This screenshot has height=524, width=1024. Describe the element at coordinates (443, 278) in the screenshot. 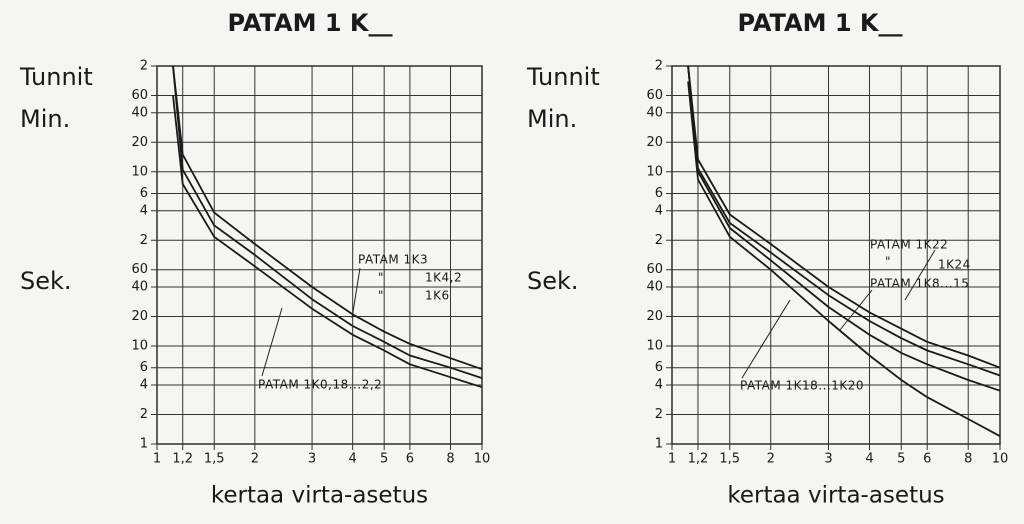

I see `series-label: 1K4,2` at that location.